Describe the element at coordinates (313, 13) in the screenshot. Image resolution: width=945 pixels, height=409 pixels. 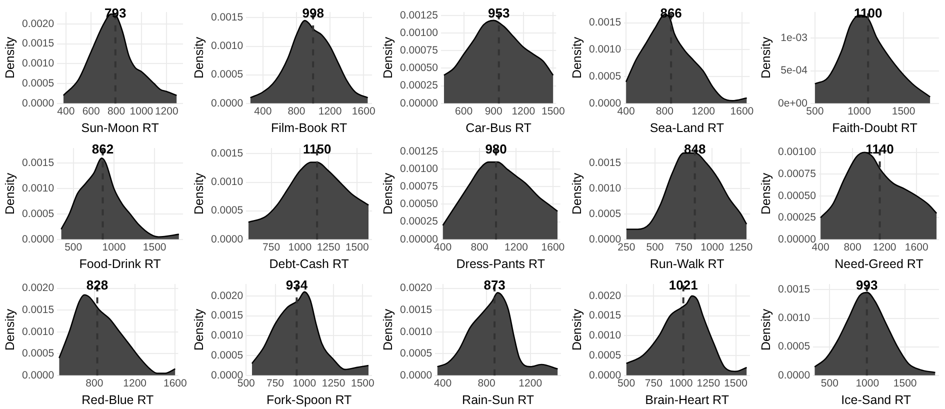
I see `ref-line-label: 998` at that location.